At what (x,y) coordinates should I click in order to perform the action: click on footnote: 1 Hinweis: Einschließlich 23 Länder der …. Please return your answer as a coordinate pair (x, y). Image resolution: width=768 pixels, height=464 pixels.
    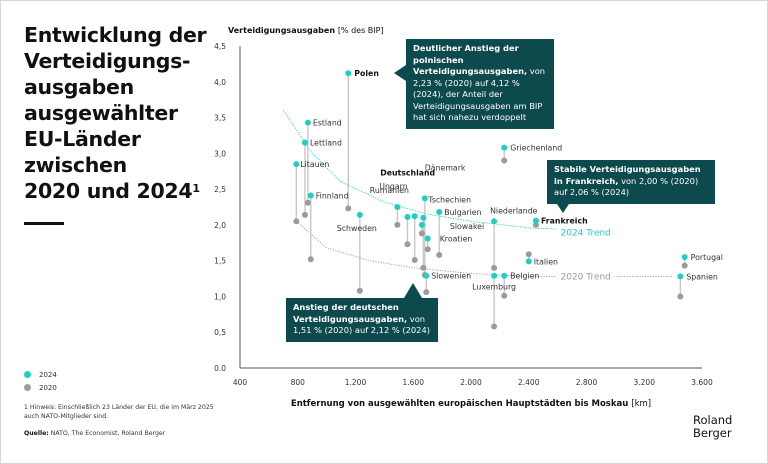
    Looking at the image, I should click on (119, 412).